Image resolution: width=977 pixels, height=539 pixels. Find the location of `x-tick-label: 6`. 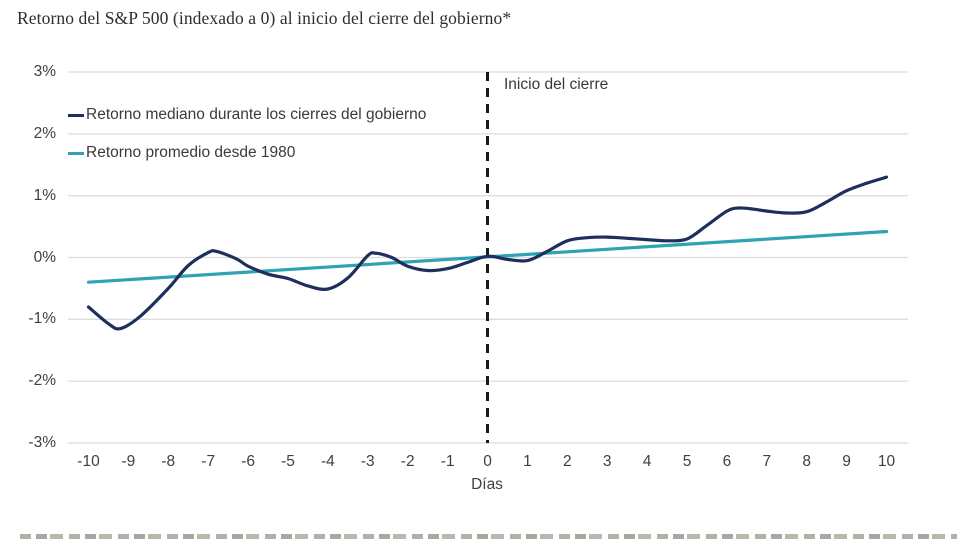

x-tick-label: 6 is located at coordinates (727, 461).